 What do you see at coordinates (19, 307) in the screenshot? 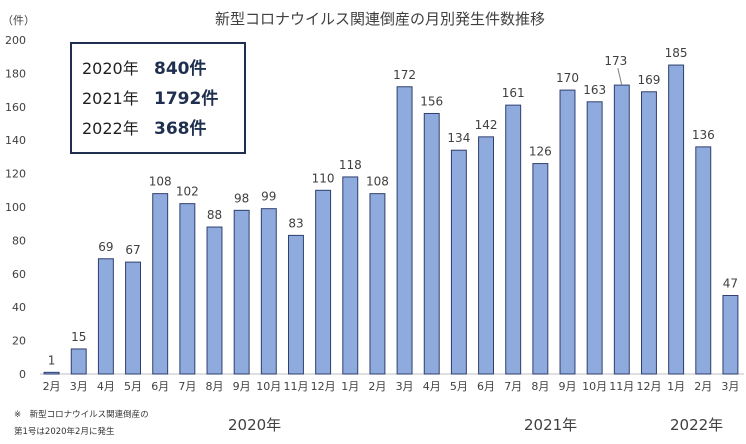
I see `y-tick-label: 40` at bounding box center [19, 307].